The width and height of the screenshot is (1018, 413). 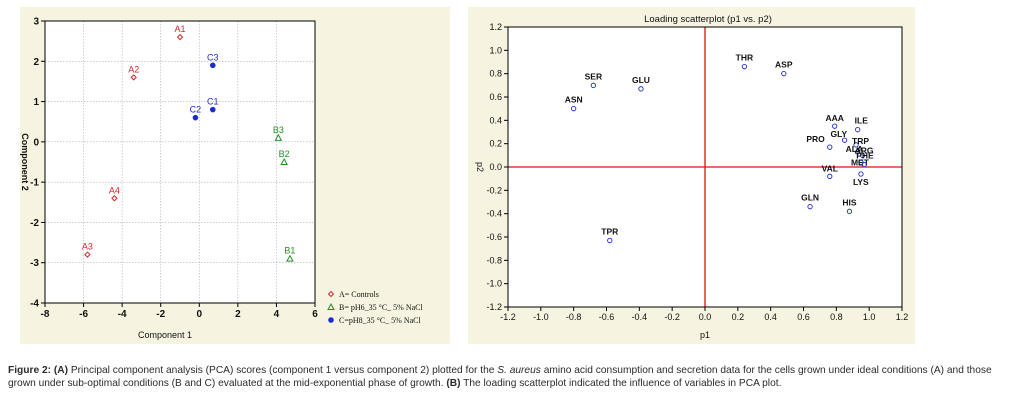 What do you see at coordinates (122, 314) in the screenshot?
I see `x-tick-label: -4` at bounding box center [122, 314].